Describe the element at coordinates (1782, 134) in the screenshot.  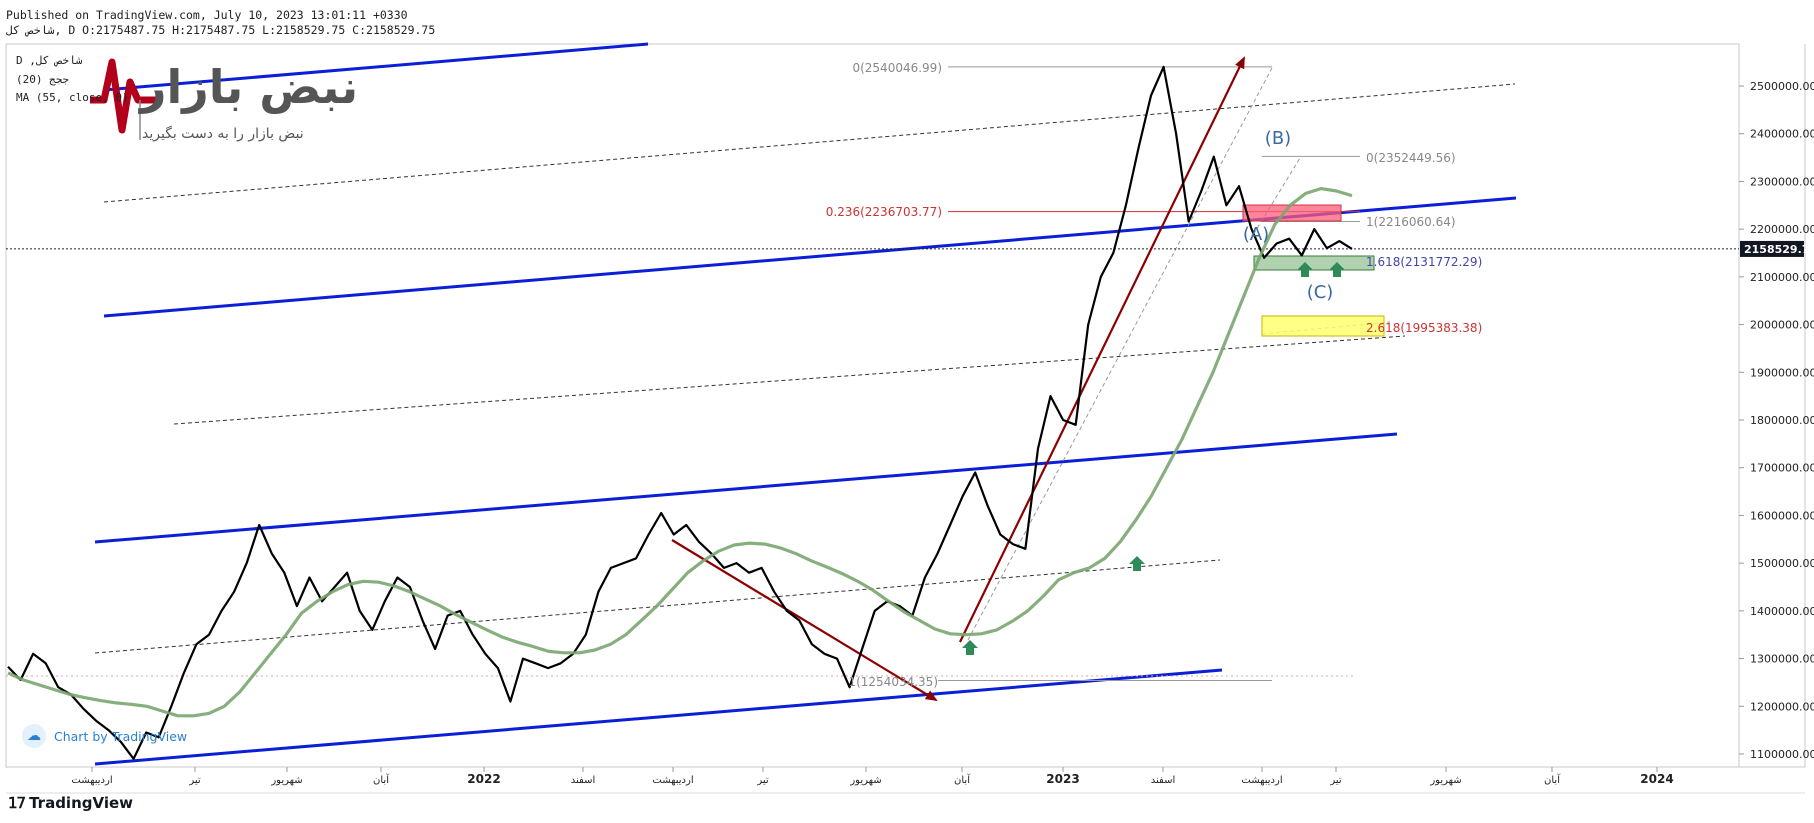
I see `y-tick-label: 2400000.00` at that location.